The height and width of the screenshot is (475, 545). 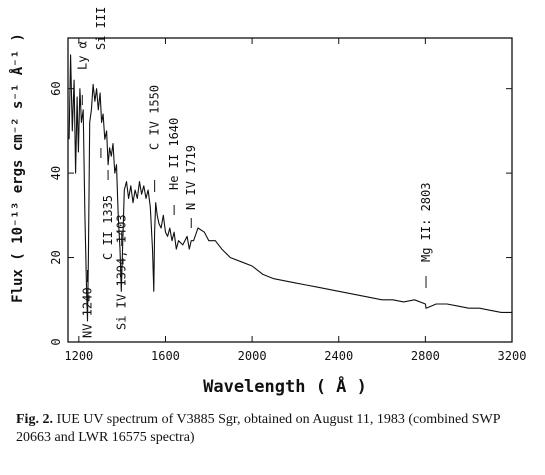 What do you see at coordinates (56, 257) in the screenshot?
I see `y-tick-label: 20` at bounding box center [56, 257].